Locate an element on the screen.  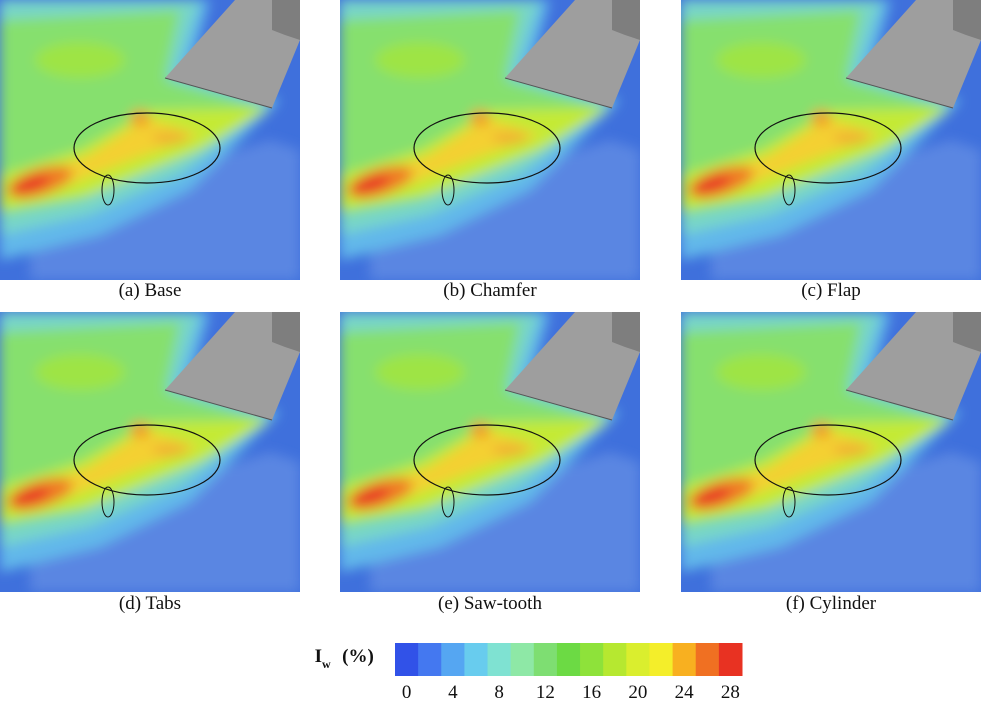
colorbar-tick-label: 20 is located at coordinates (637, 692).